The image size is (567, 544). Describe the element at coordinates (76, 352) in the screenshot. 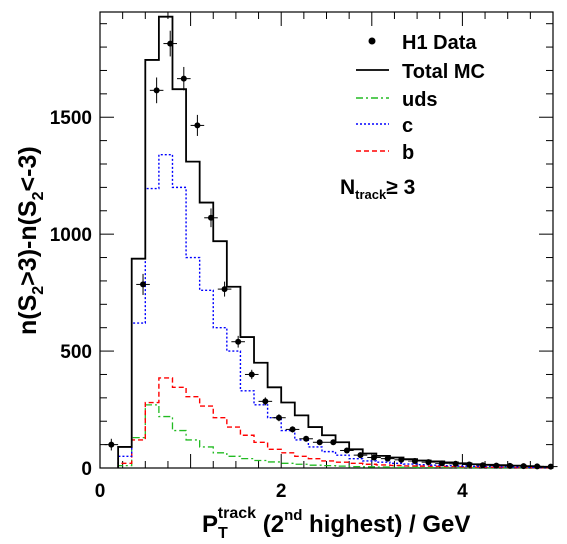

I see `y-tick-label: 500` at that location.